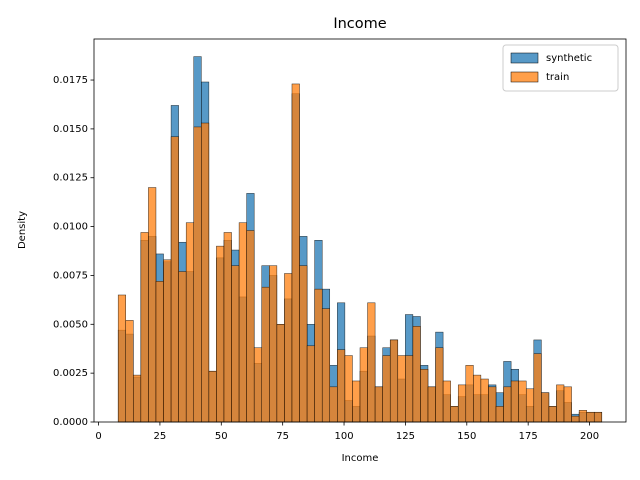 Image resolution: width=640 pixels, height=480 pixels. Describe the element at coordinates (98, 436) in the screenshot. I see `x-tick-label: 0` at that location.